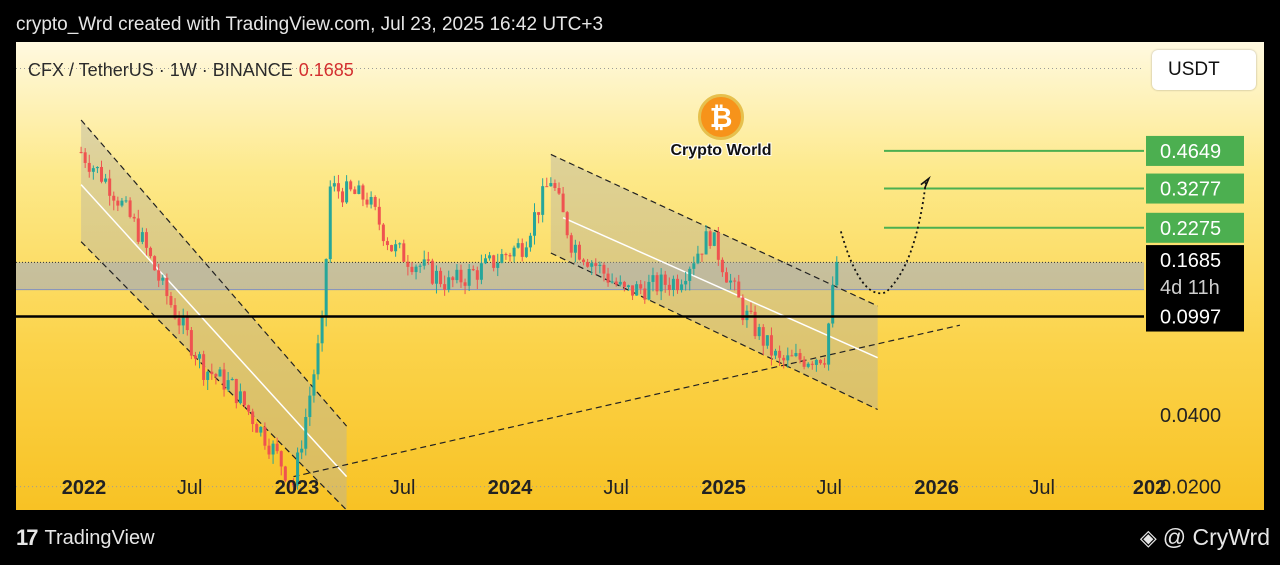  I want to click on price-badge, so click(1195, 188).